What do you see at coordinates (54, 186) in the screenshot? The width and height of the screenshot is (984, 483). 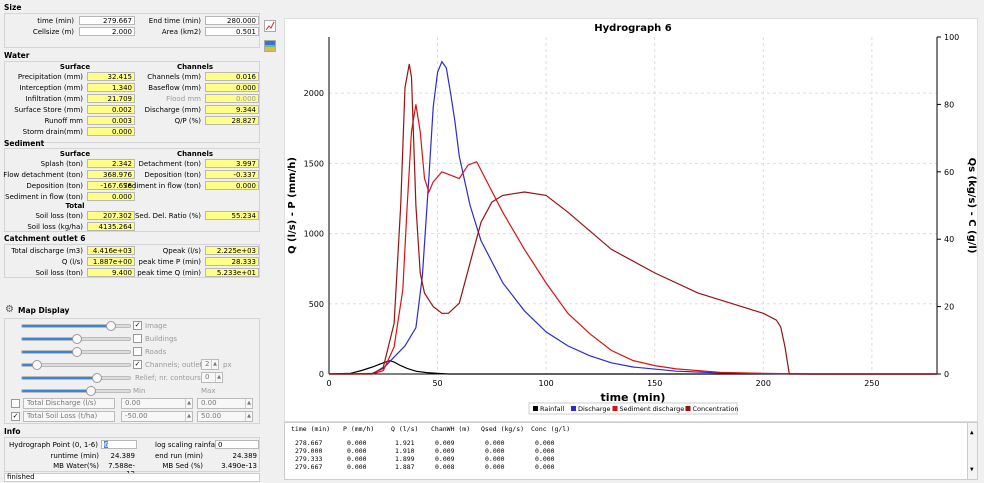 I see `deposition-label: Deposition (ton)` at bounding box center [54, 186].